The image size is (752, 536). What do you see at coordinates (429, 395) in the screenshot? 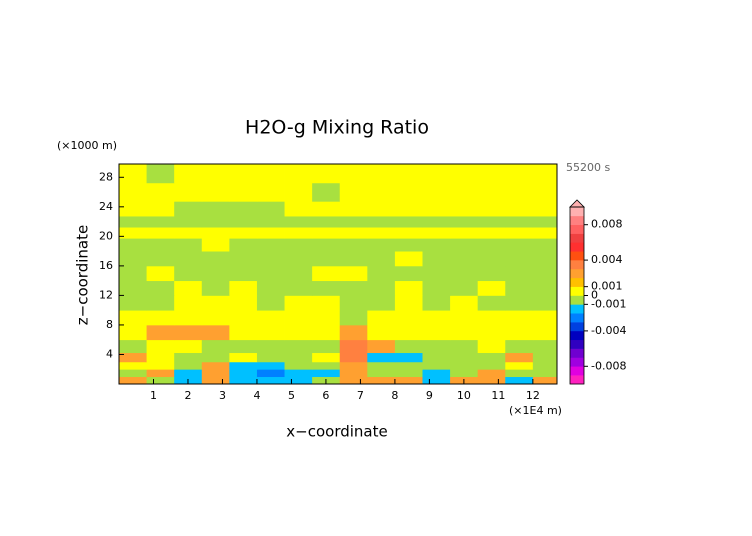
I see `x-tick-label: 9` at bounding box center [429, 395].